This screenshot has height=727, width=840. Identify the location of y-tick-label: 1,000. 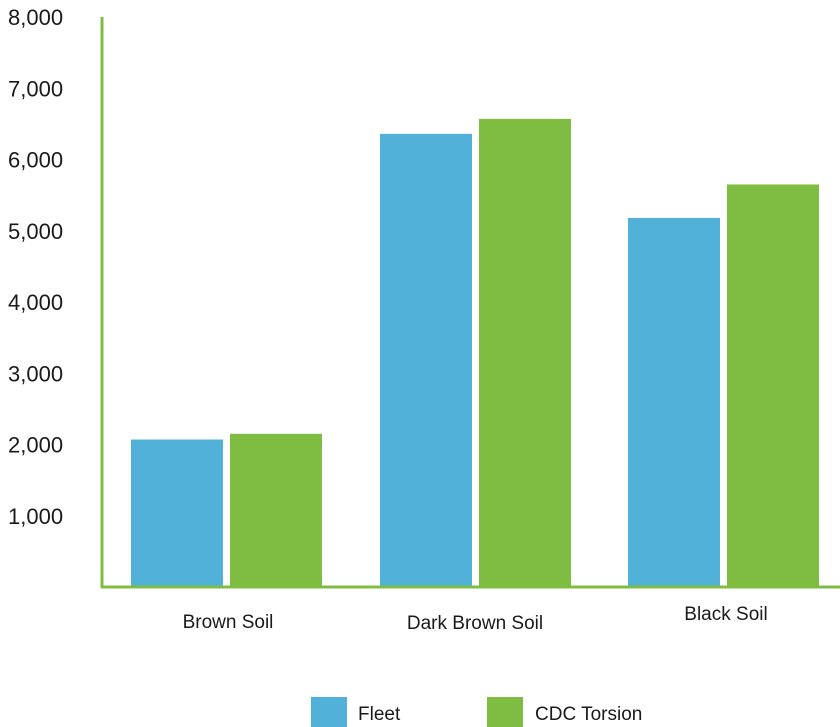
(35, 516).